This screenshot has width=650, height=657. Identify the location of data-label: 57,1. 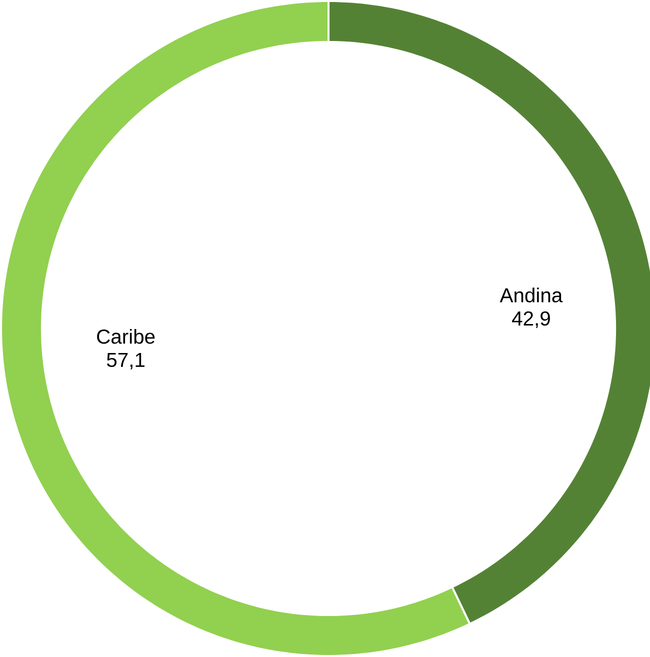
(125, 361).